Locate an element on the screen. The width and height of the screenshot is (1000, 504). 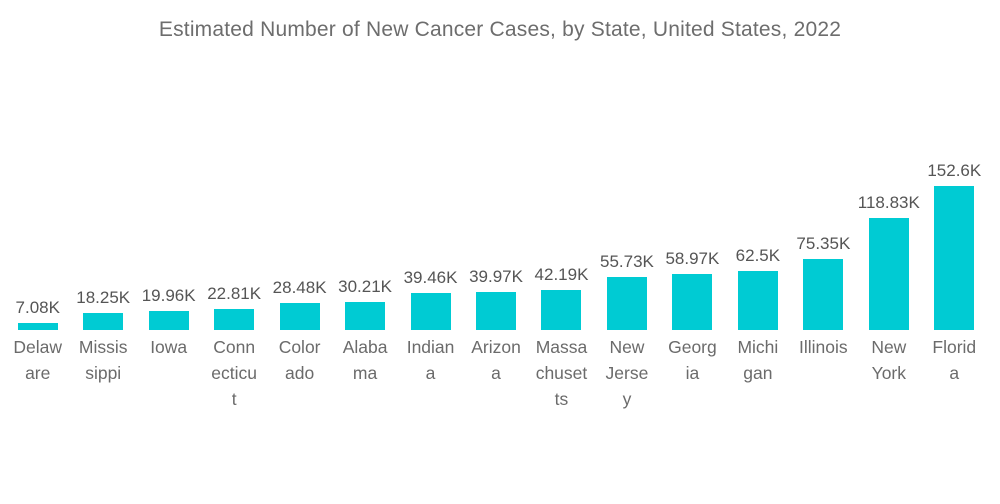
category-label-line: t is located at coordinates (234, 399).